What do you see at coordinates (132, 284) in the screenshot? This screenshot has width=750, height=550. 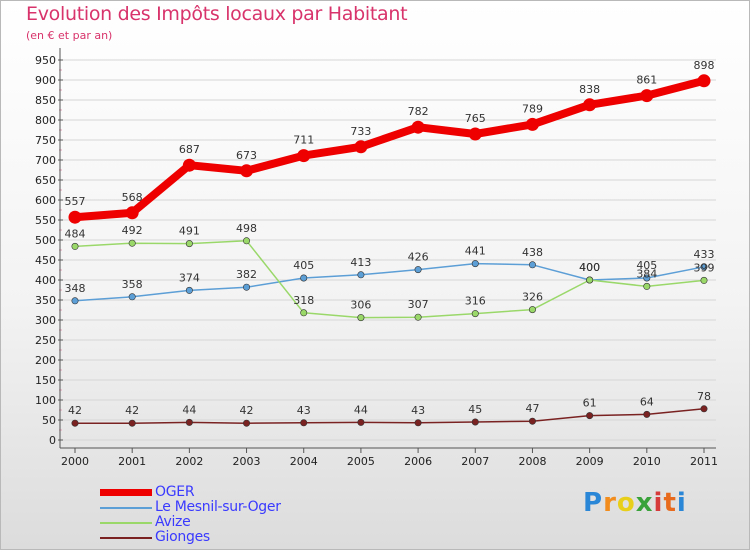 I see `data-label: 358` at bounding box center [132, 284].